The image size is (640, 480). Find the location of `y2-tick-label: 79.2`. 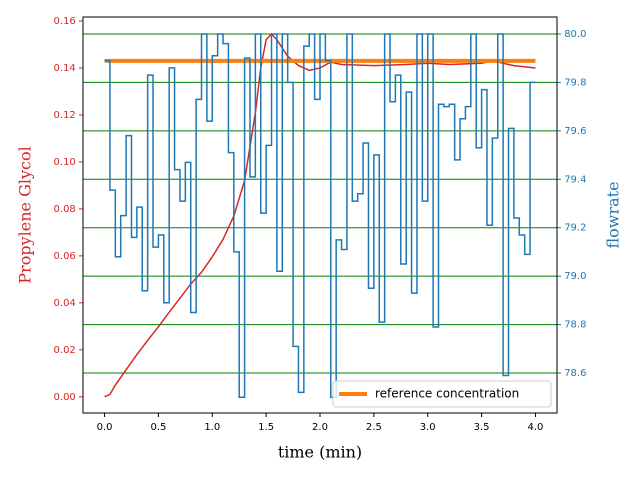

y2-tick-label: 79.2 is located at coordinates (575, 228).